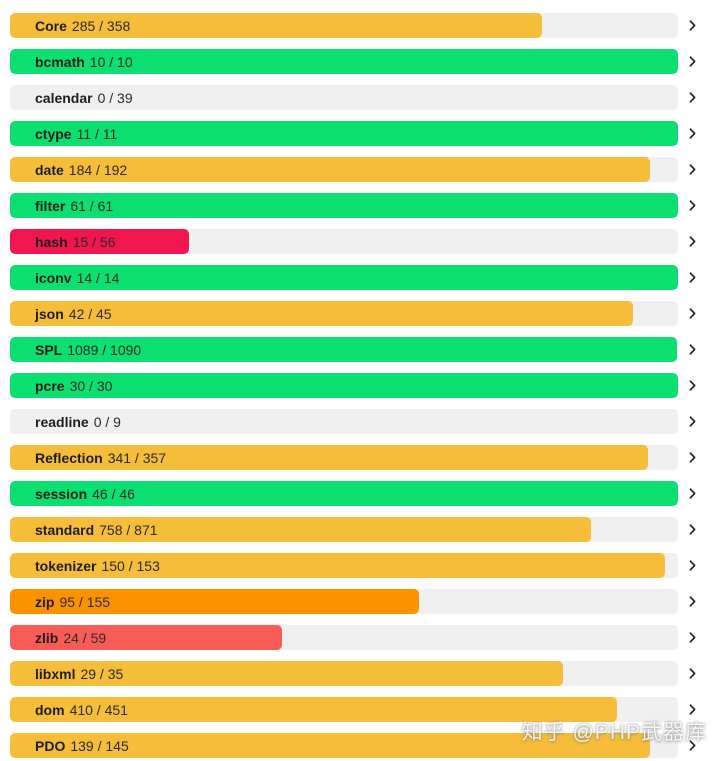 The image size is (720, 761). I want to click on progress-label: zlib 24 / 59, so click(70, 638).